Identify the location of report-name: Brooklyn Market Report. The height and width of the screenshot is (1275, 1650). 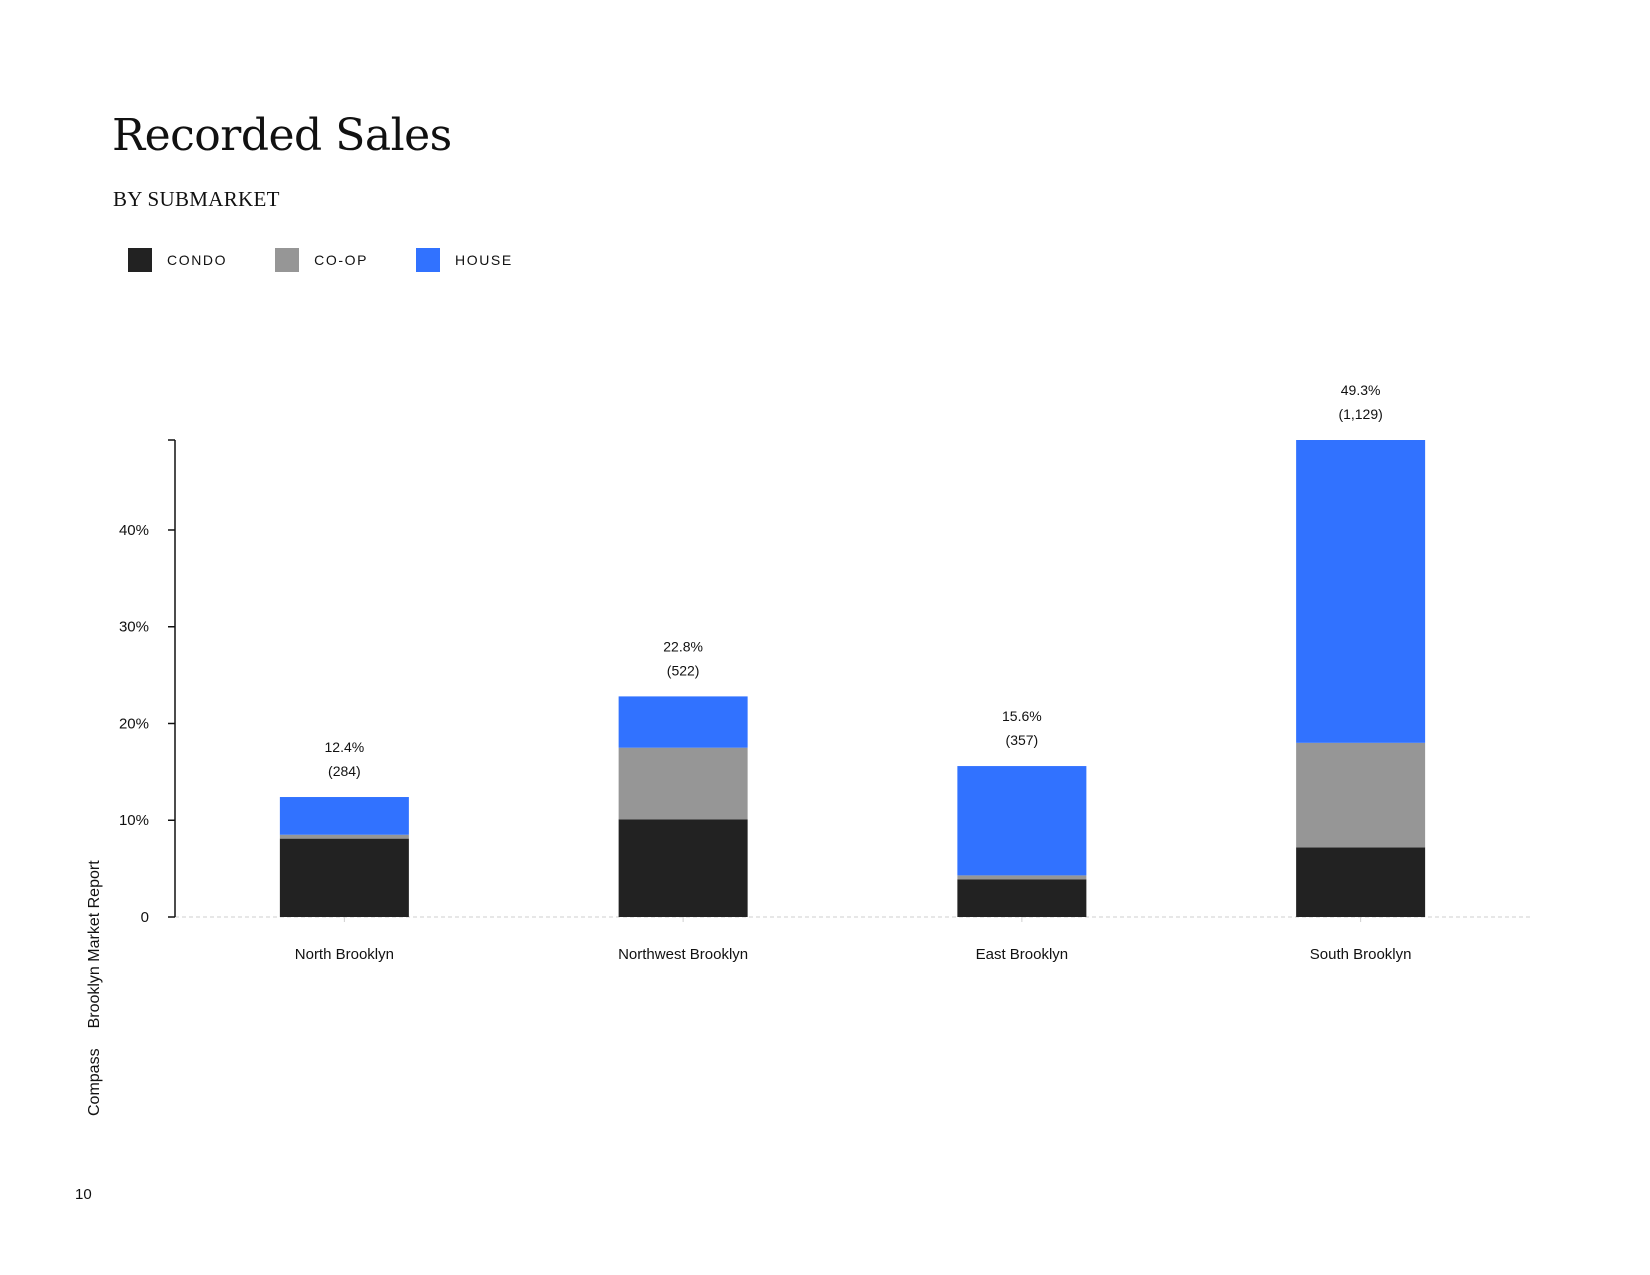
(94, 944).